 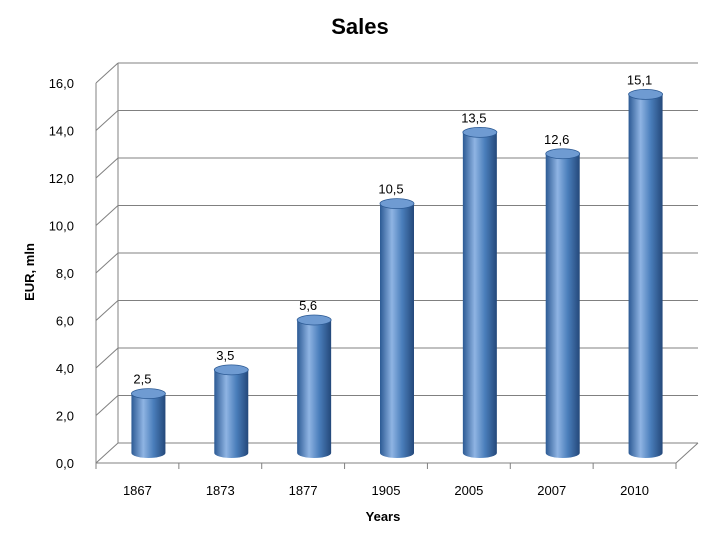 I want to click on x-tick-label: 2007, so click(x=551, y=490).